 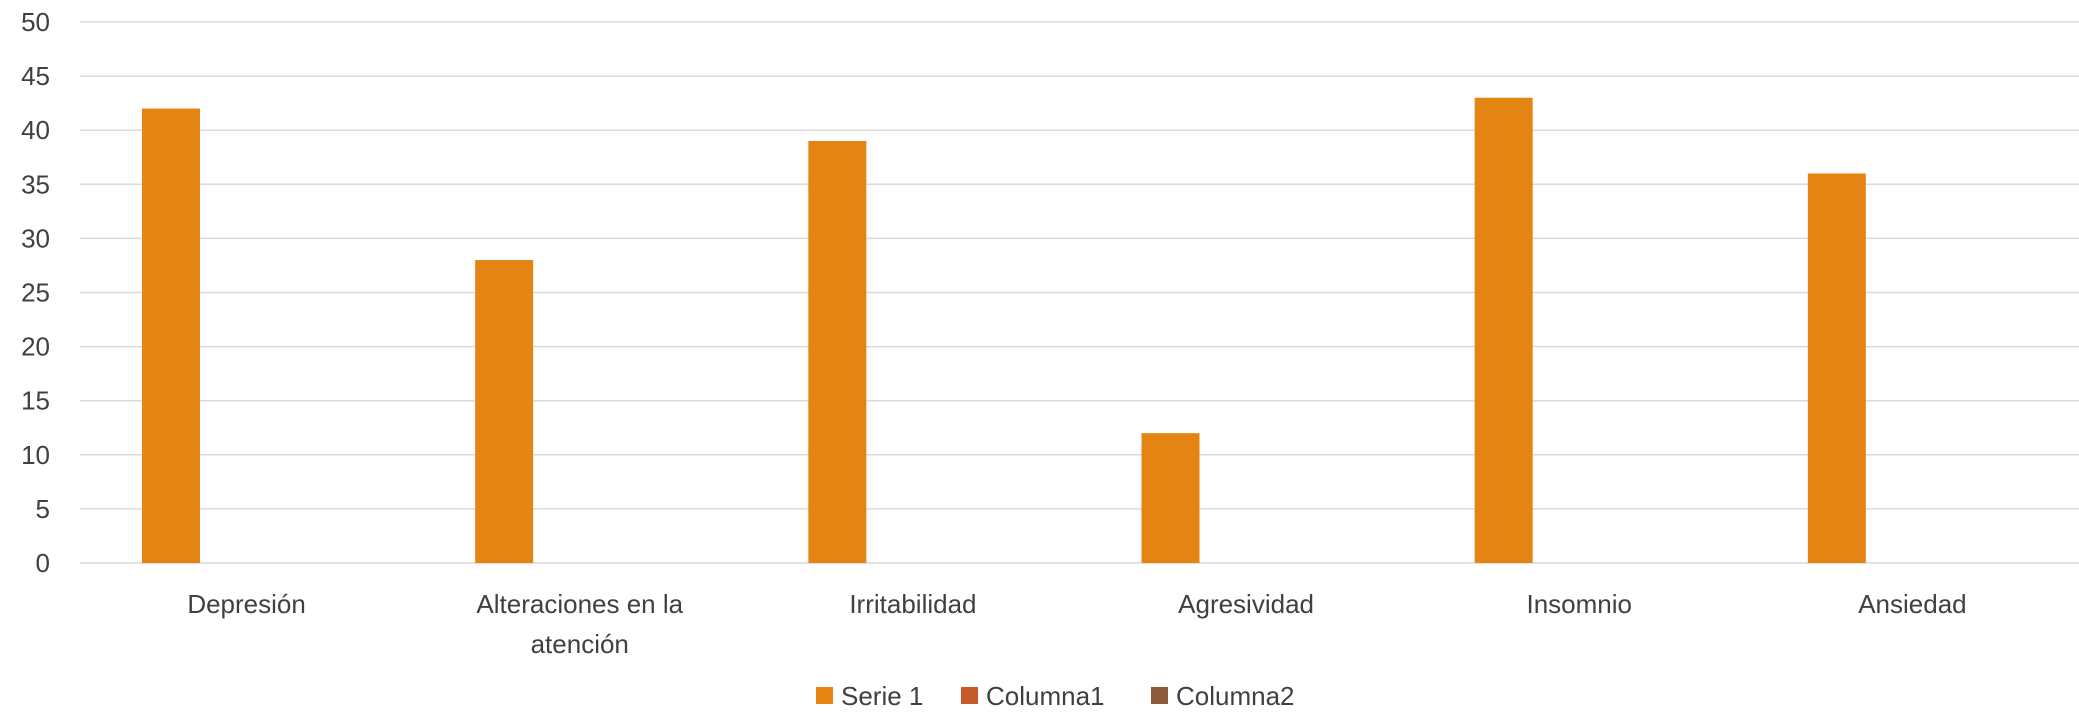 I want to click on y-tick-label: 25, so click(x=35, y=293).